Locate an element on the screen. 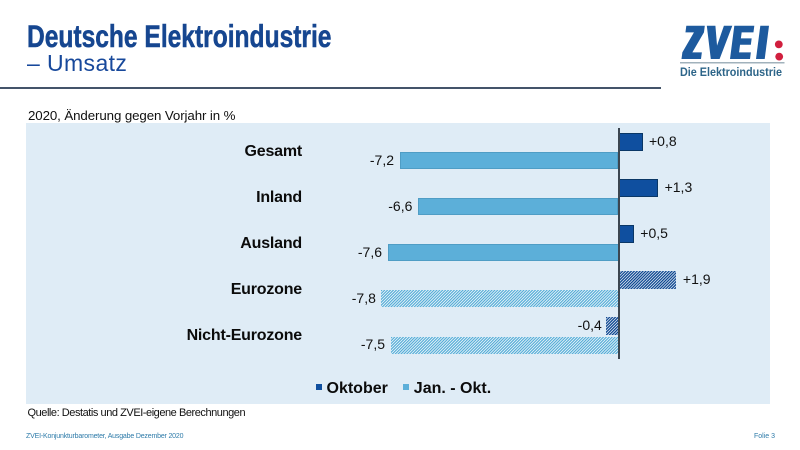  svg-text: Die Elektroindustrie is located at coordinates (731, 72).